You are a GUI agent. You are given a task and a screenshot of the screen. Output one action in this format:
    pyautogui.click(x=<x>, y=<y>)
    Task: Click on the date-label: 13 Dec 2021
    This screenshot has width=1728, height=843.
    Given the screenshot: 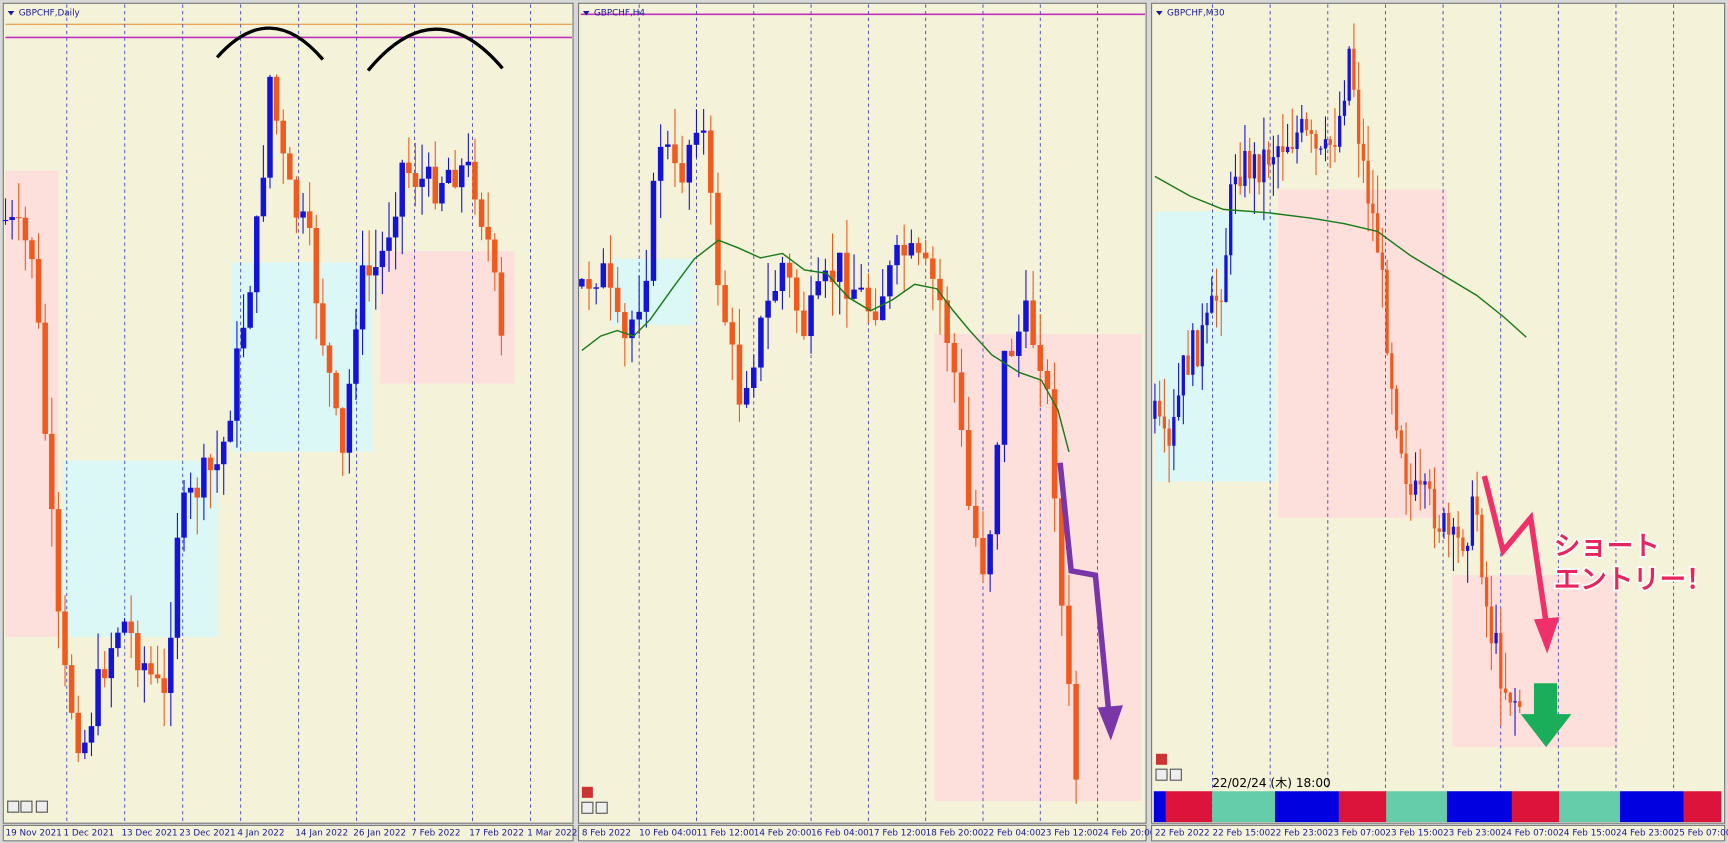 What is the action you would take?
    pyautogui.click(x=149, y=834)
    